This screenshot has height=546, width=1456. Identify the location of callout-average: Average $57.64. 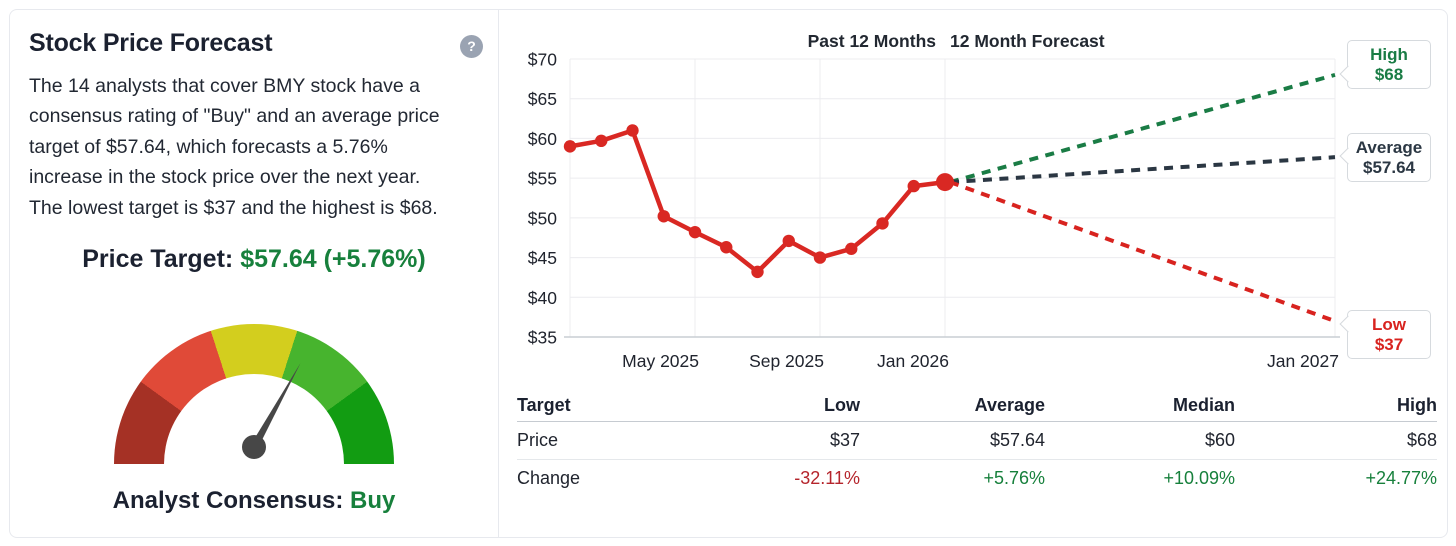
(1385, 157).